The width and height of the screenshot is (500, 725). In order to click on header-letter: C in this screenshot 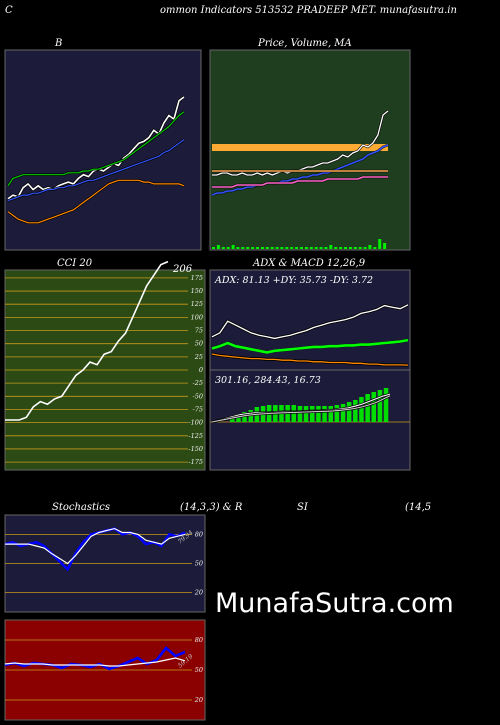, I will do `click(9, 10)`.